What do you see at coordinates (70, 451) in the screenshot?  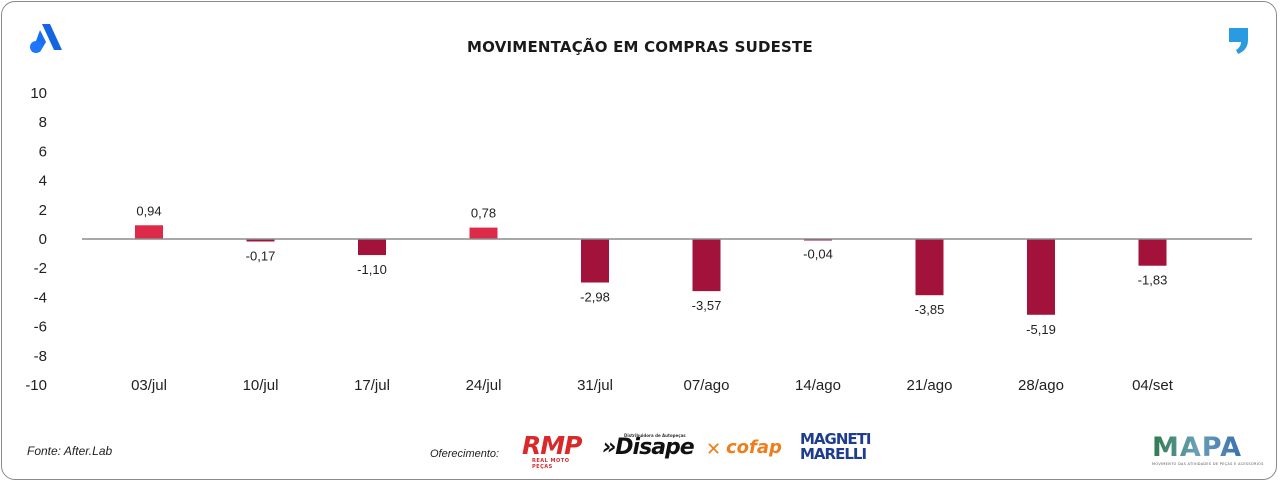 I see `source-note: Fonte: After.Lab` at bounding box center [70, 451].